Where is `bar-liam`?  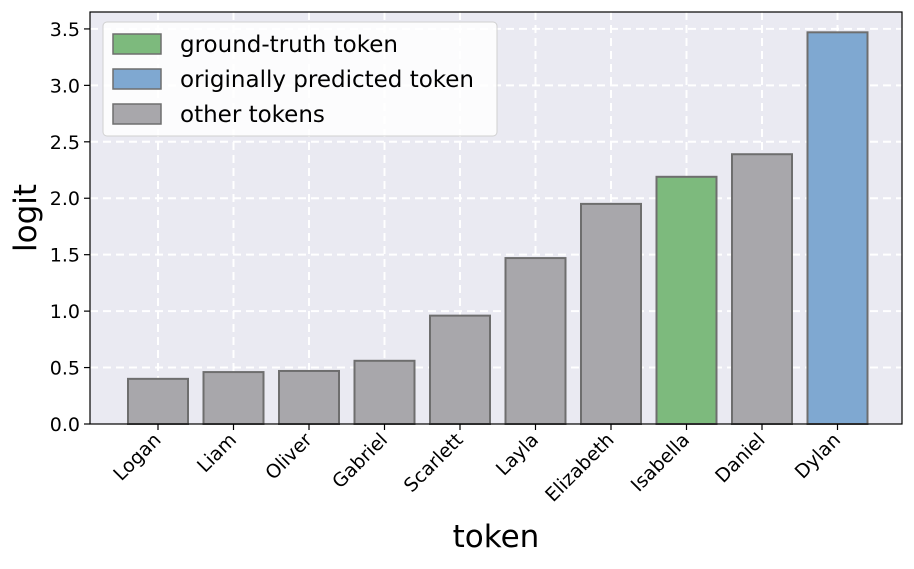
bar-liam is located at coordinates (233, 398).